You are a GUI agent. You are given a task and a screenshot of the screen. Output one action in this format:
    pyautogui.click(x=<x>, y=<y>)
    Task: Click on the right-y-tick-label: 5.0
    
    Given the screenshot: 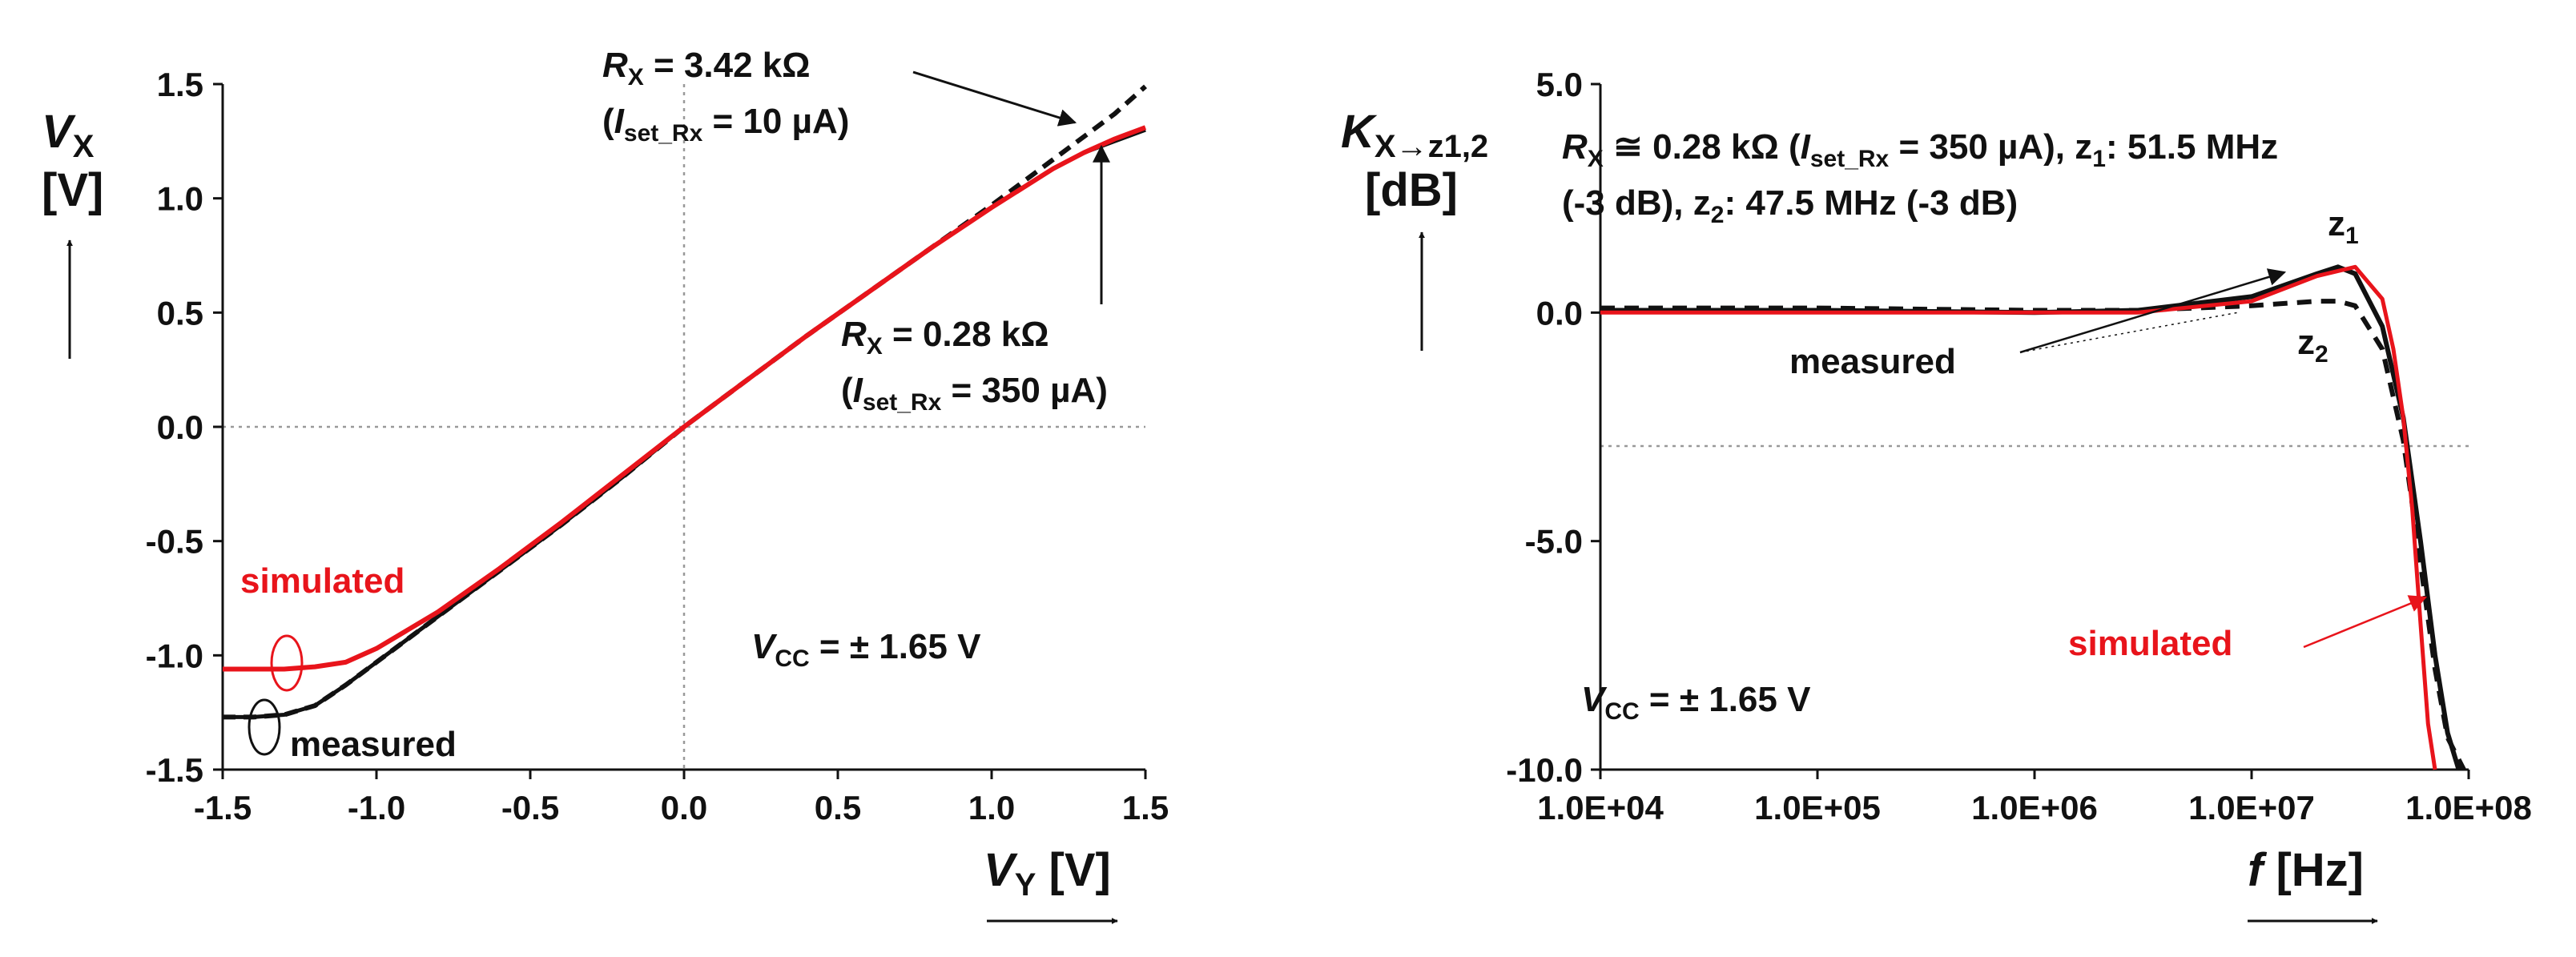 What is the action you would take?
    pyautogui.click(x=1559, y=84)
    